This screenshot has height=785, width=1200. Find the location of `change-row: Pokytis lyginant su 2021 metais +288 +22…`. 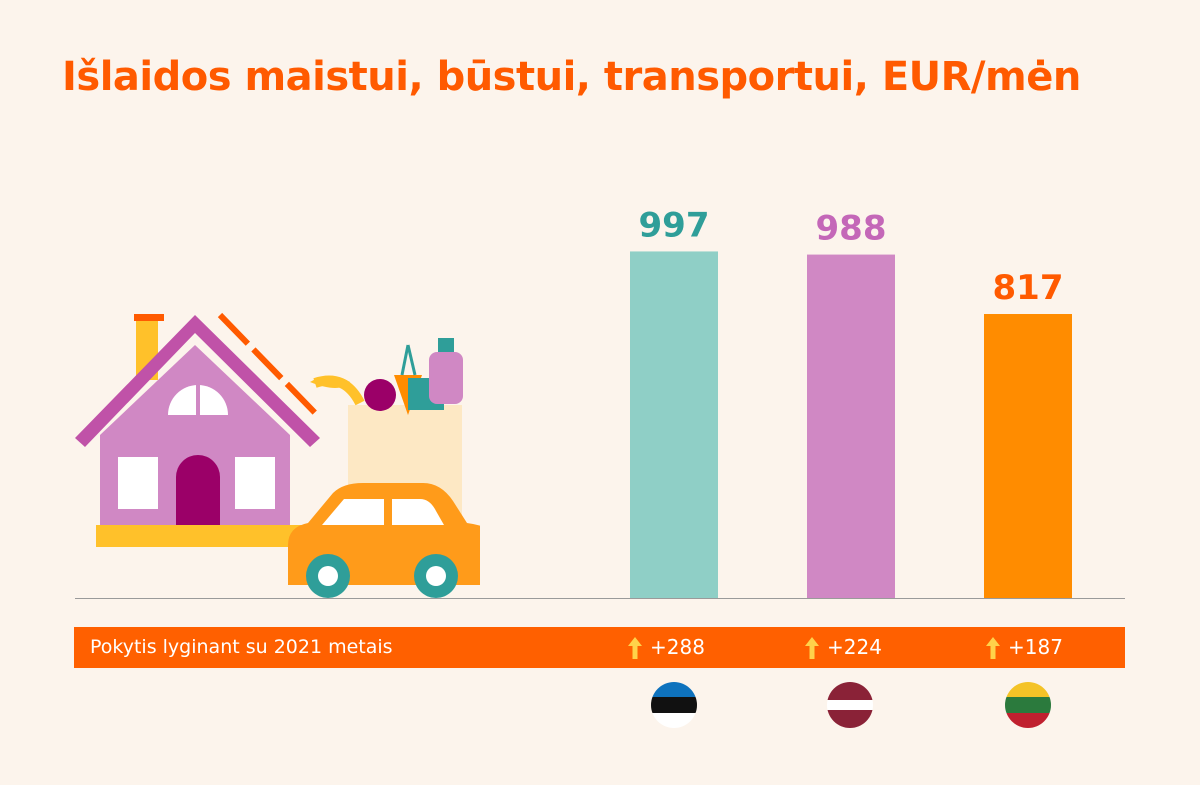

change-row: Pokytis lyginant su 2021 metais +288 +22… is located at coordinates (599, 647).